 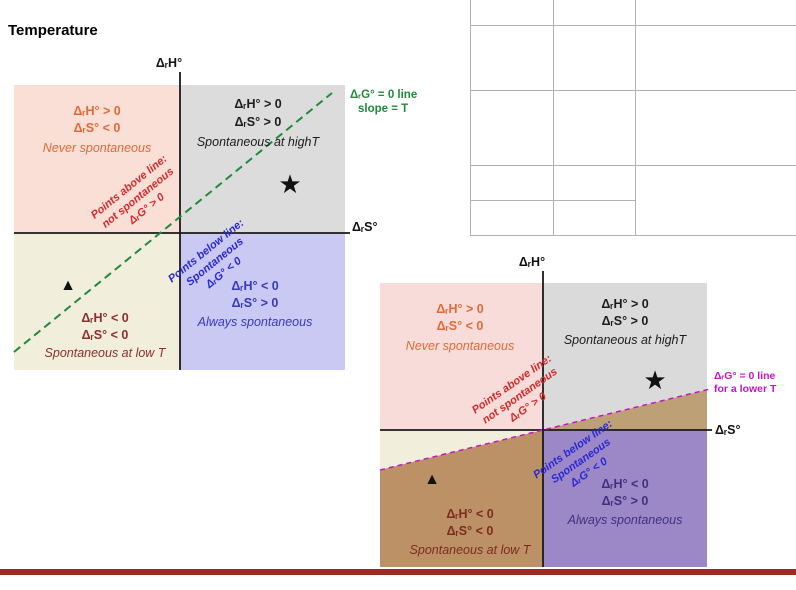 I want to click on d1-line-label-2: slope = T, so click(x=383, y=109).